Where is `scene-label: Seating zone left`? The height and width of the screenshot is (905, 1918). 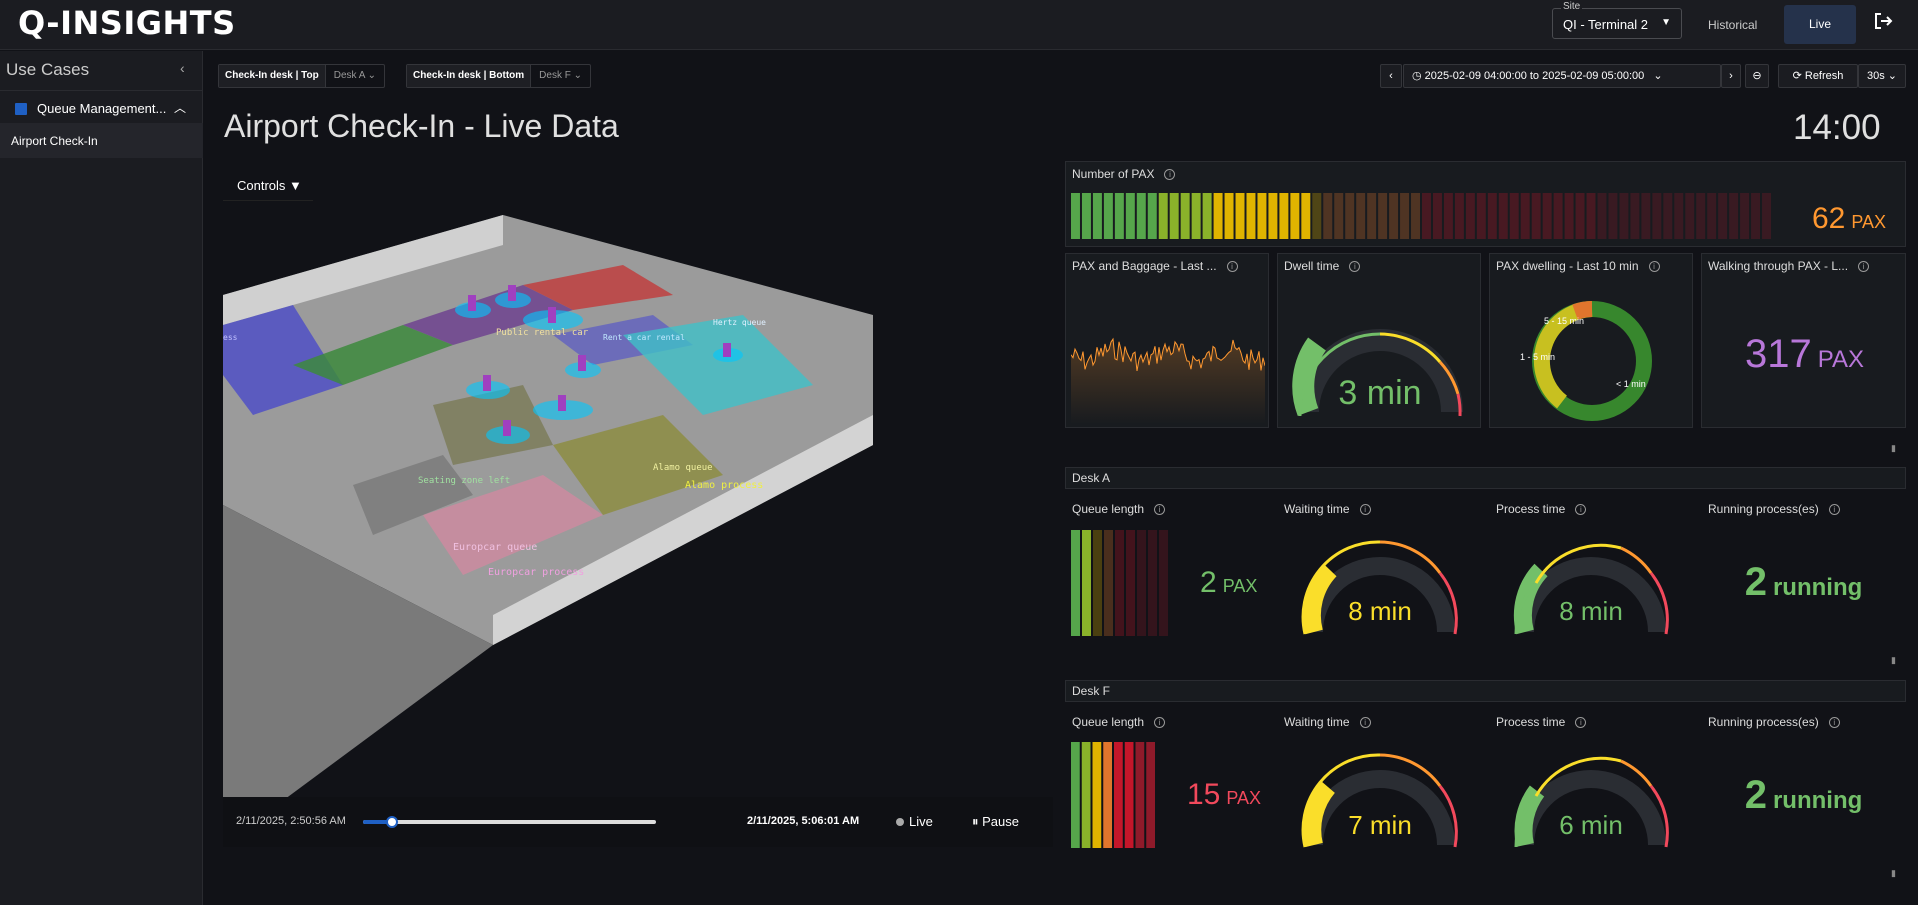
scene-label: Seating zone left is located at coordinates (464, 481).